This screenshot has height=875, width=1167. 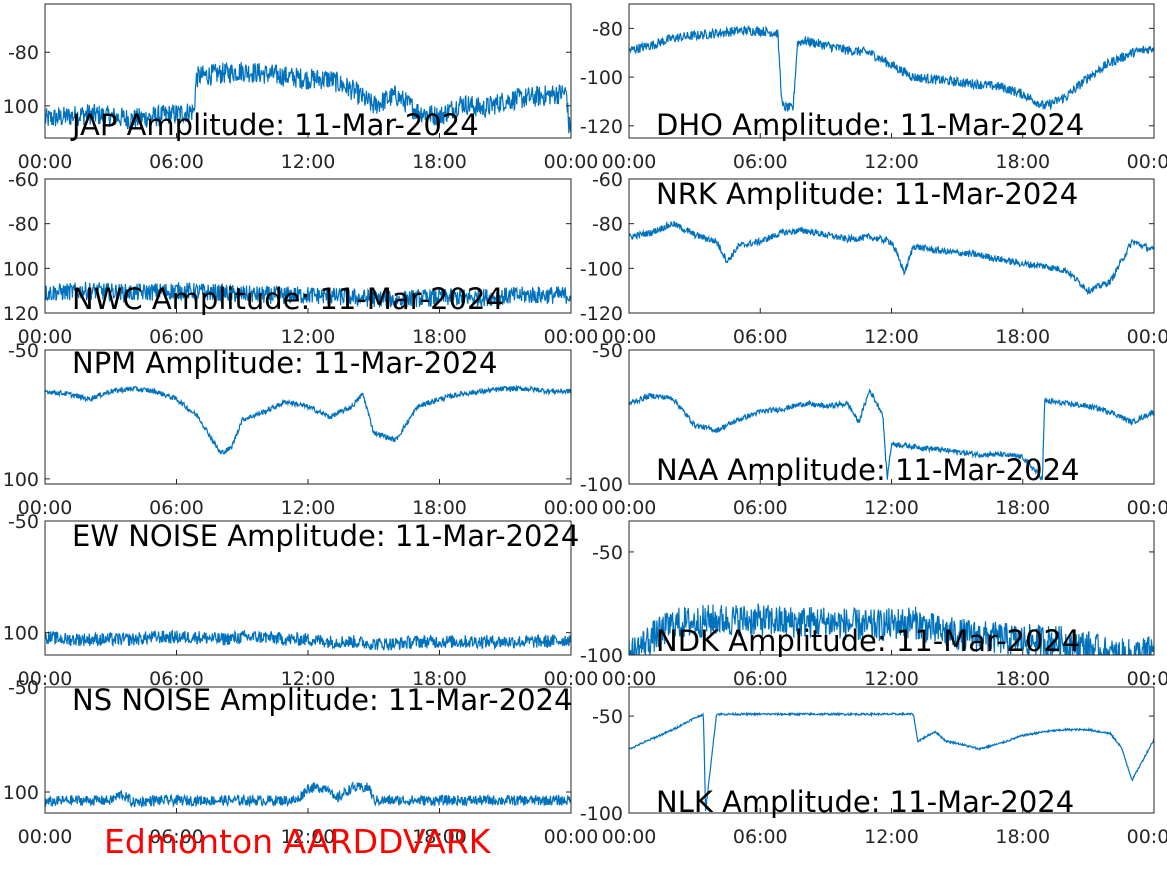 What do you see at coordinates (21, 314) in the screenshot?
I see `y-tick-label: 120` at bounding box center [21, 314].